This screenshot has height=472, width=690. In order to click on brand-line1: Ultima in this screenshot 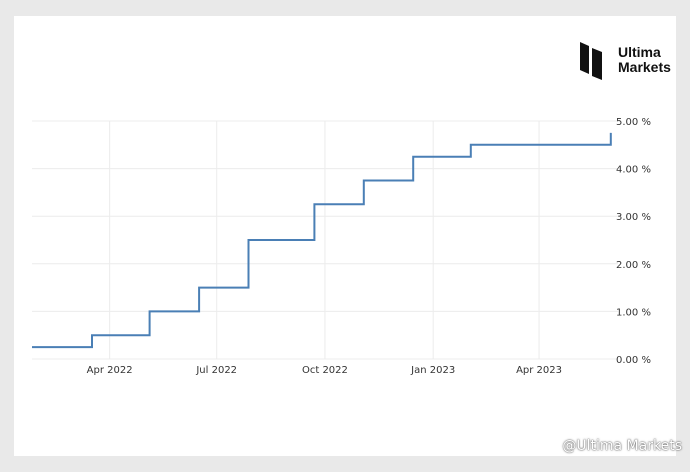, I will do `click(639, 52)`.